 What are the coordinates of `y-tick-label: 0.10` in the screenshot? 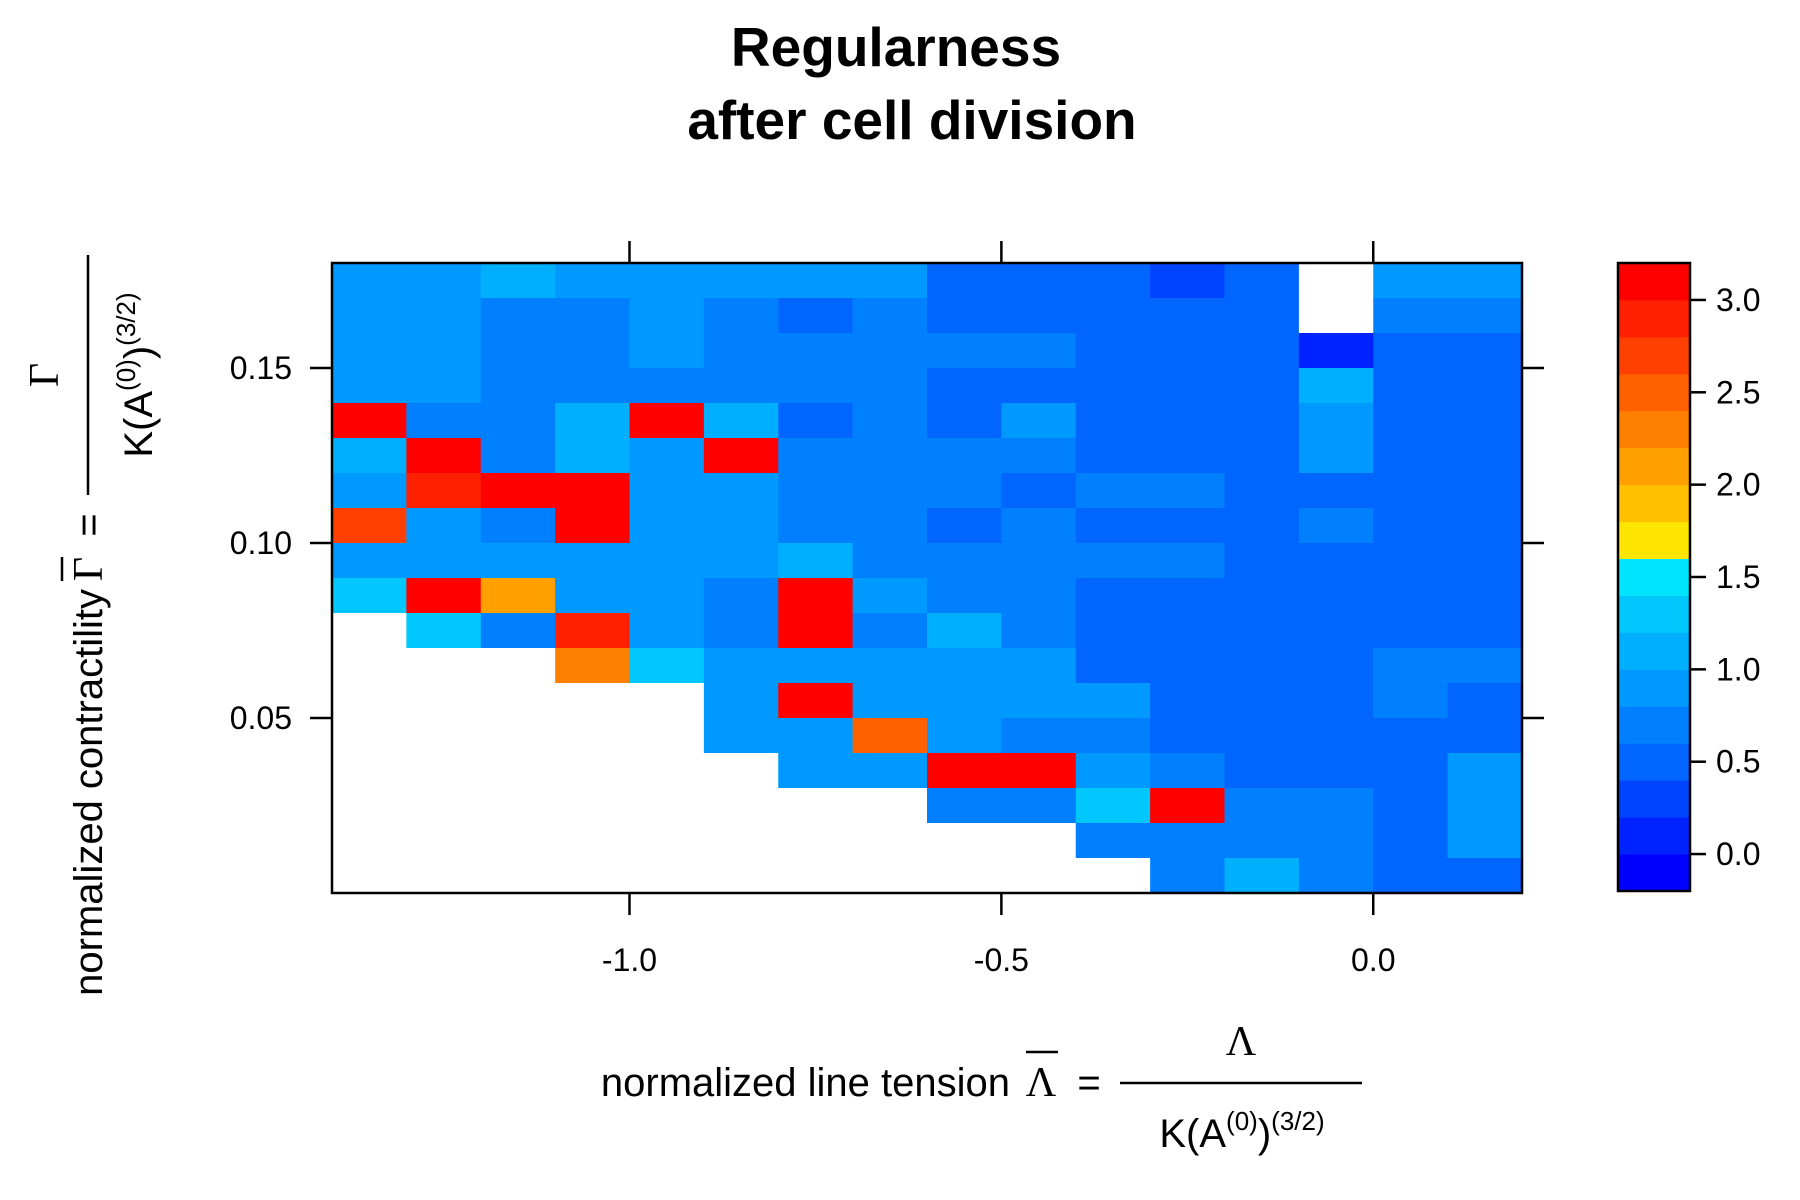 It's located at (261, 543).